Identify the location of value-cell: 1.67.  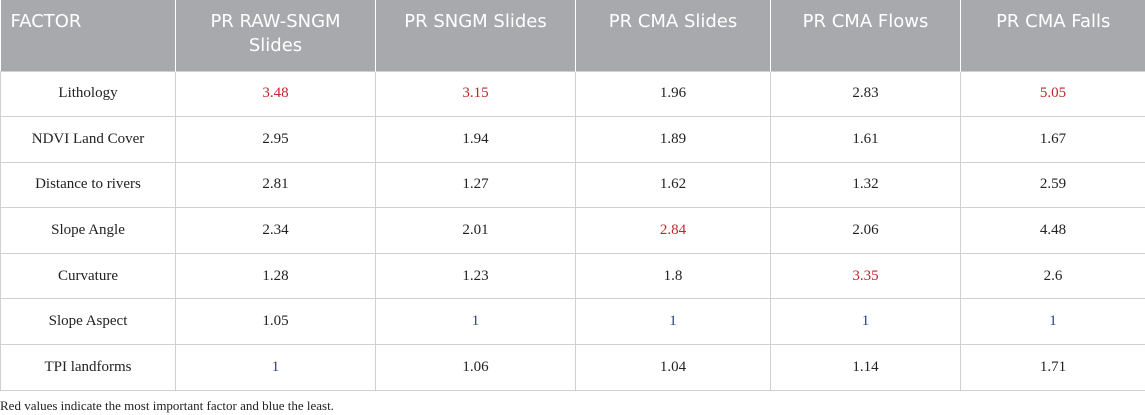
(1052, 139).